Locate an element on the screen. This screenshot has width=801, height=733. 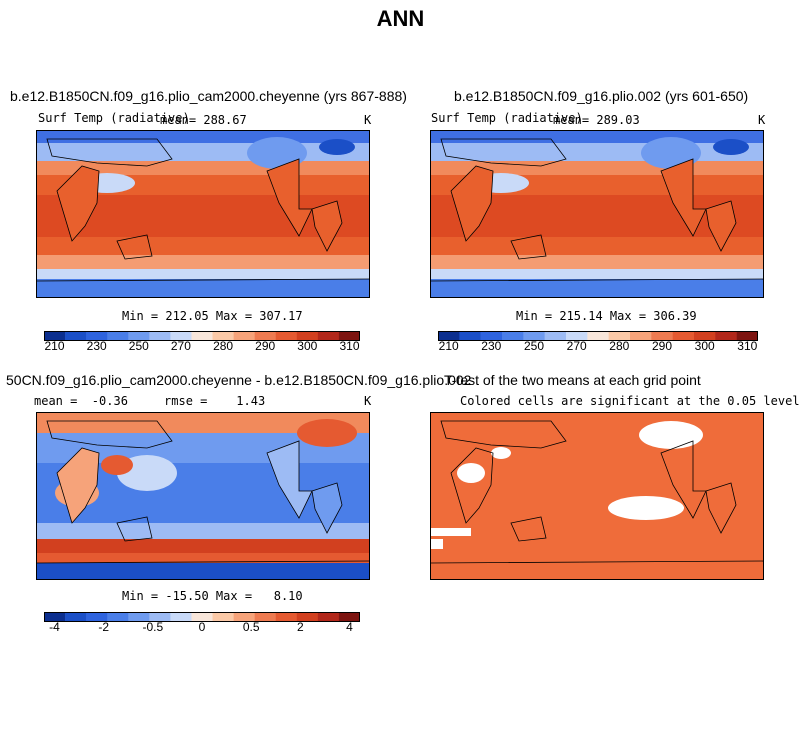
colorbar-tick-label: 2 is located at coordinates (300, 627).